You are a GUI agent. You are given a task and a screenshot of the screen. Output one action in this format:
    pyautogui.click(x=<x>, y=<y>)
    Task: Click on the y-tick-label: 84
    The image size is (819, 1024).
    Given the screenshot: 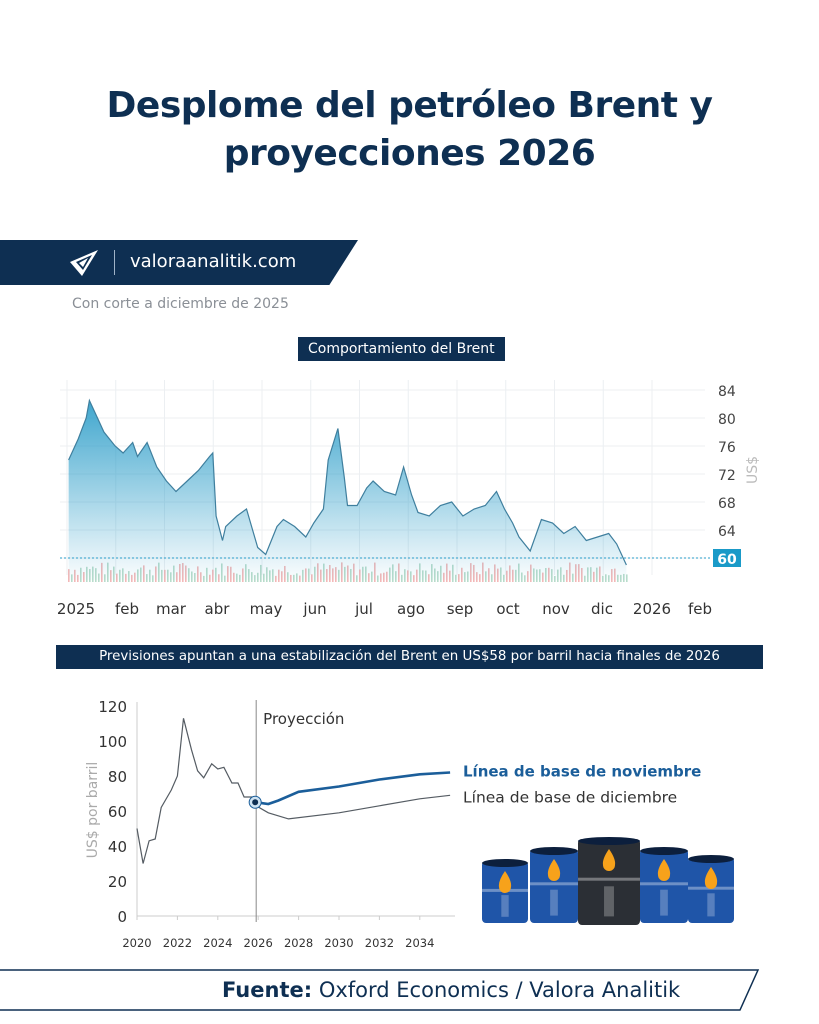 What is the action you would take?
    pyautogui.click(x=727, y=392)
    